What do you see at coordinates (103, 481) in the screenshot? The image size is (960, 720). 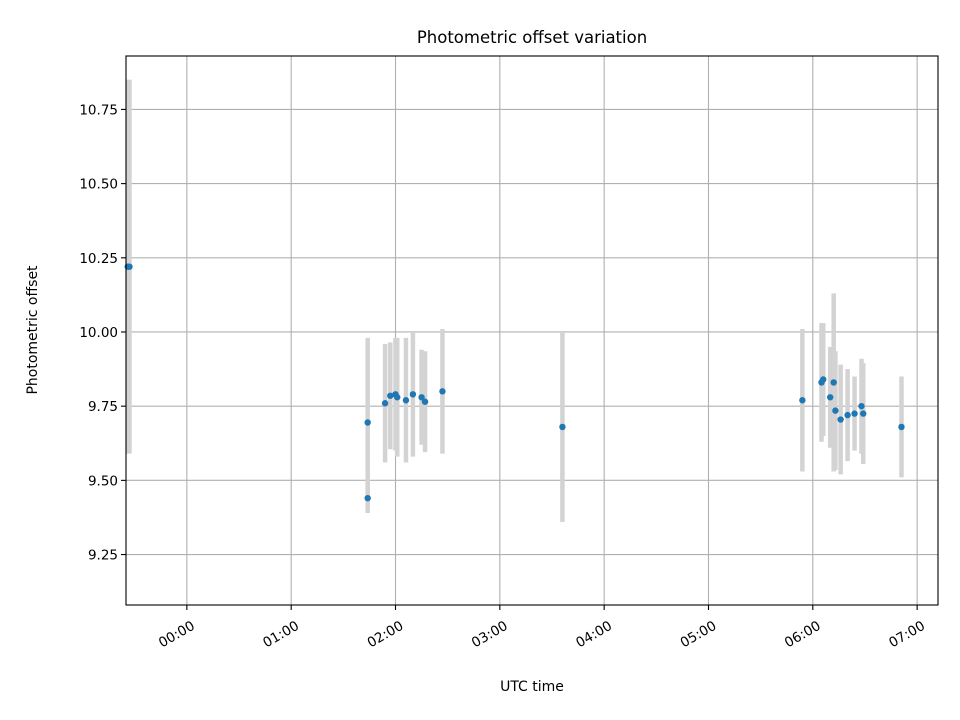 I see `y-tick-label: 9.50` at bounding box center [103, 481].